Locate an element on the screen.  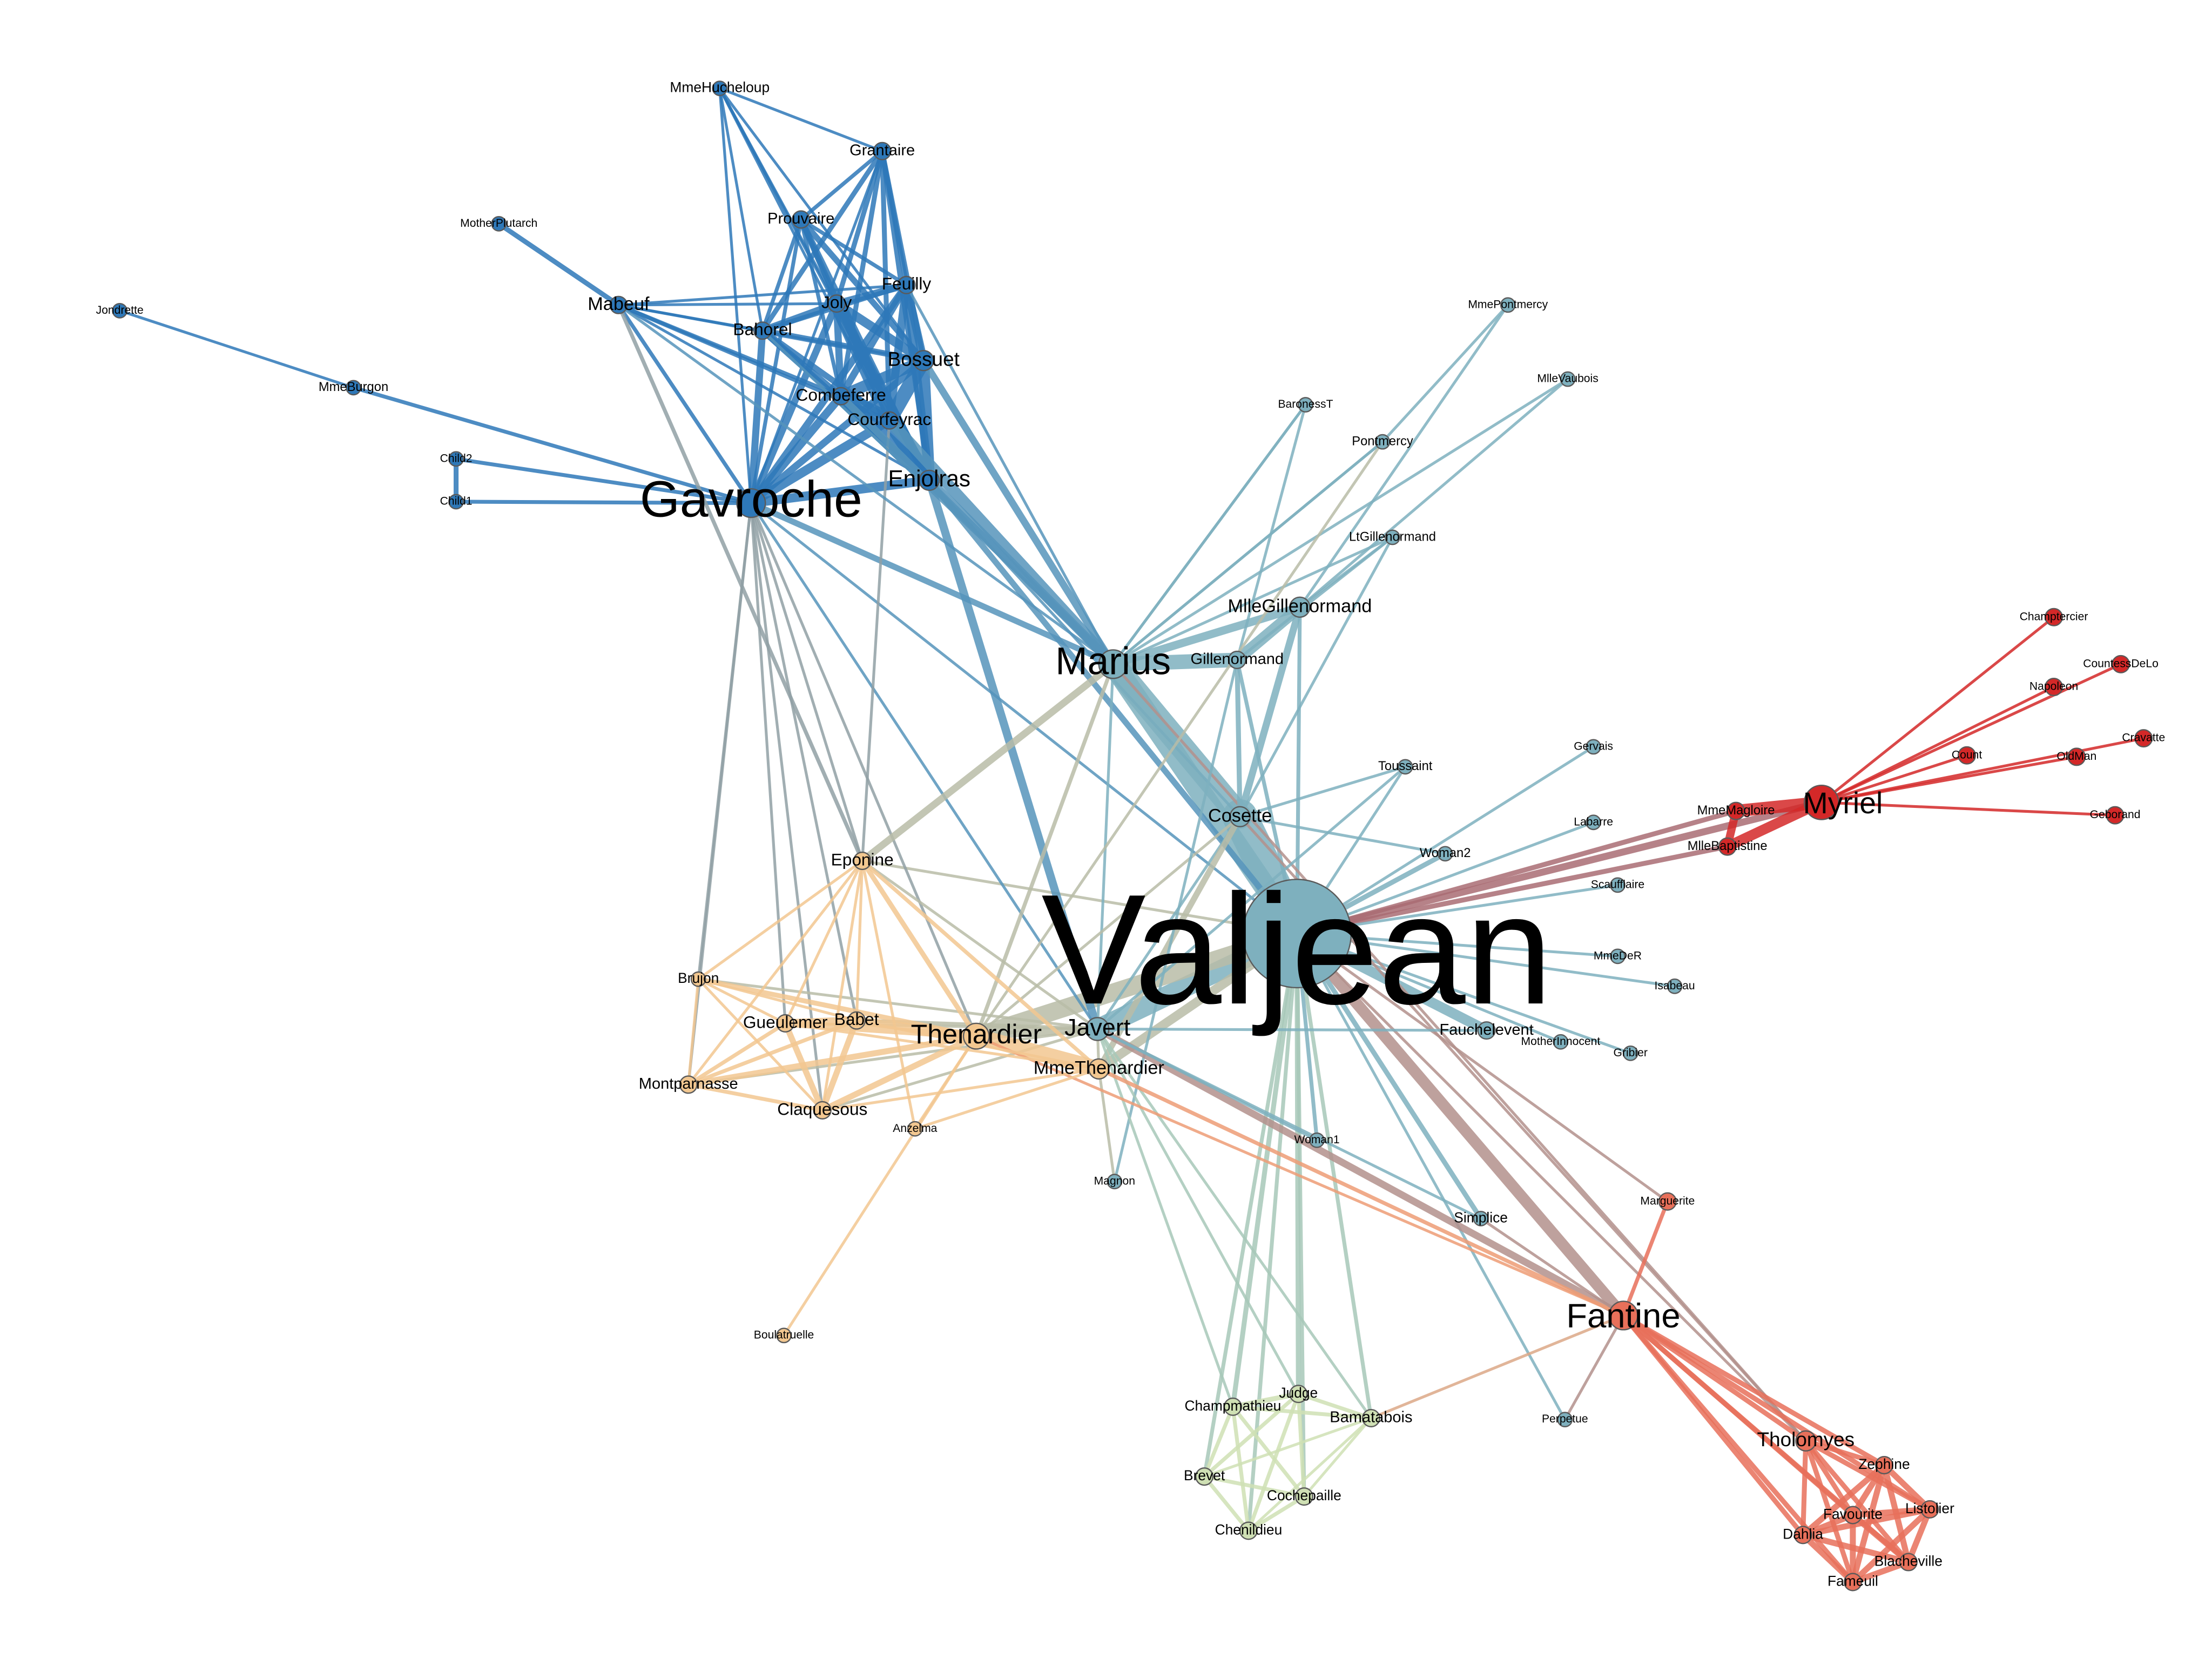
label-Mabeuf: Mabeuf is located at coordinates (619, 304).